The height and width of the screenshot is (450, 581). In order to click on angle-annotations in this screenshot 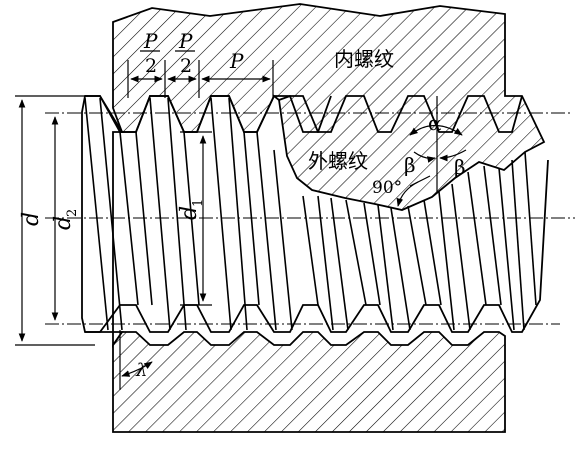, I will do `click(431, 151)`.